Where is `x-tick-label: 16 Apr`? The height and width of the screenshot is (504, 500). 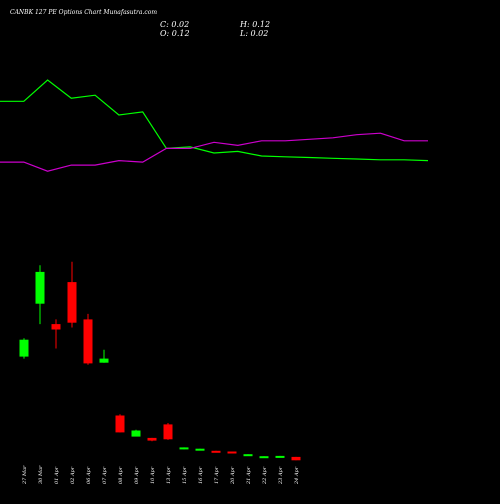 x-tick-label: 16 Apr is located at coordinates (201, 475).